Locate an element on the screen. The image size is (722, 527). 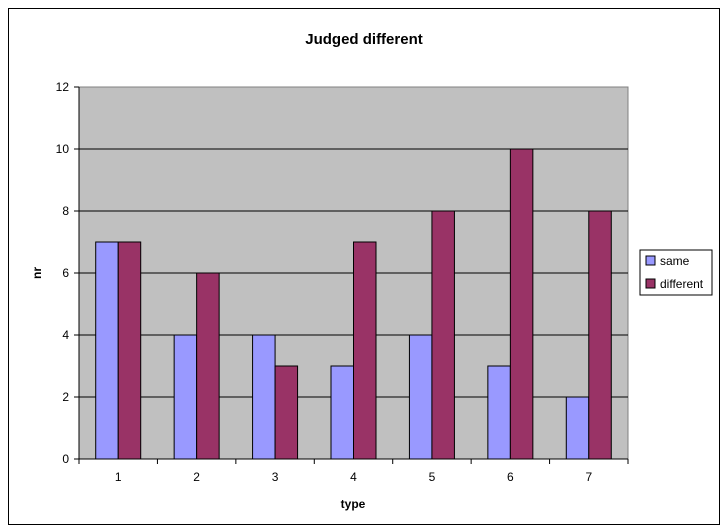
x-axis-title: type is located at coordinates (353, 504).